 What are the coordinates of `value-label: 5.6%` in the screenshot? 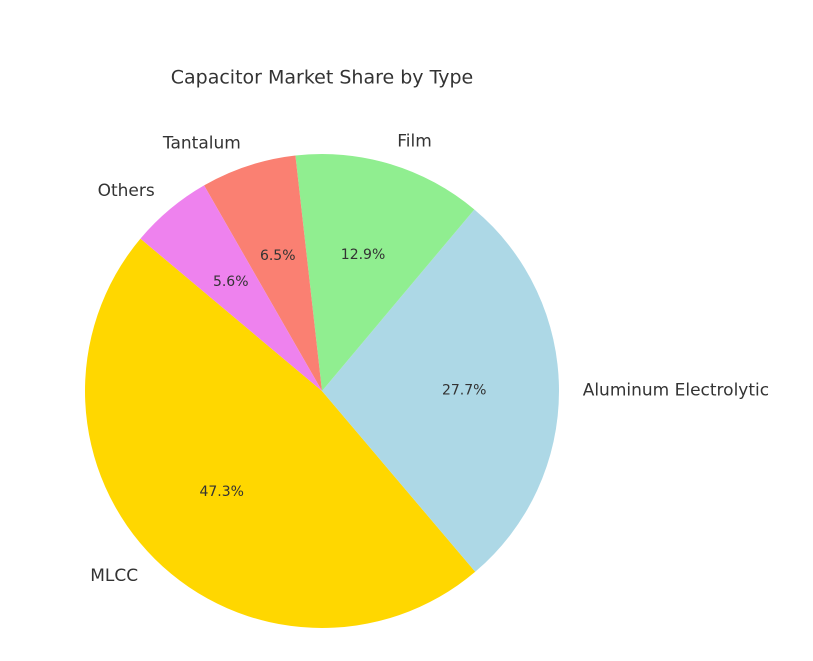 It's located at (231, 282).